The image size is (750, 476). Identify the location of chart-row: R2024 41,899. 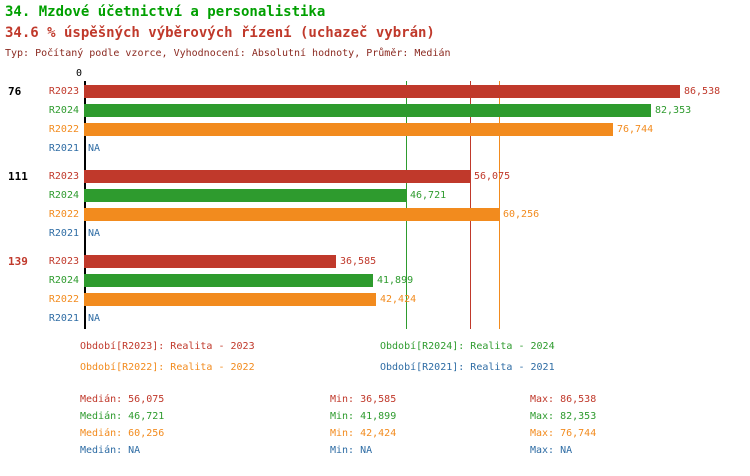
(375, 280).